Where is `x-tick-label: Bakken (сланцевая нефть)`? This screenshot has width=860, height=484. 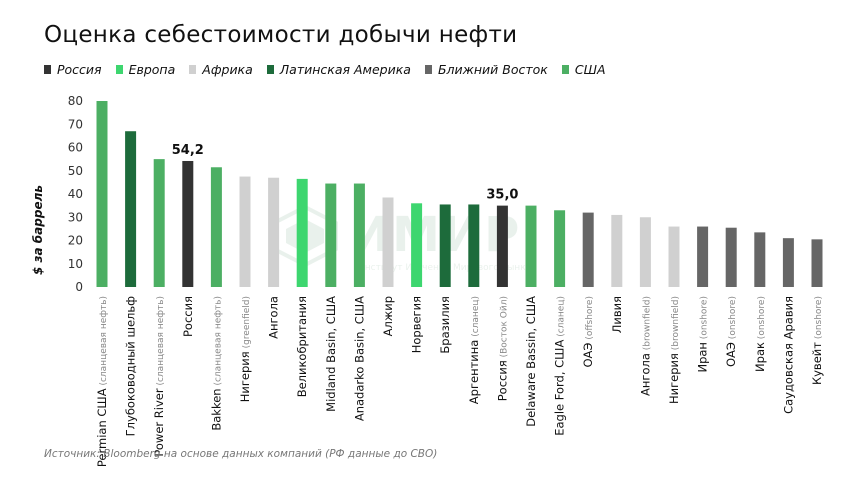
x-tick-label: Bakken (сланцевая нефть) is located at coordinates (216, 363).